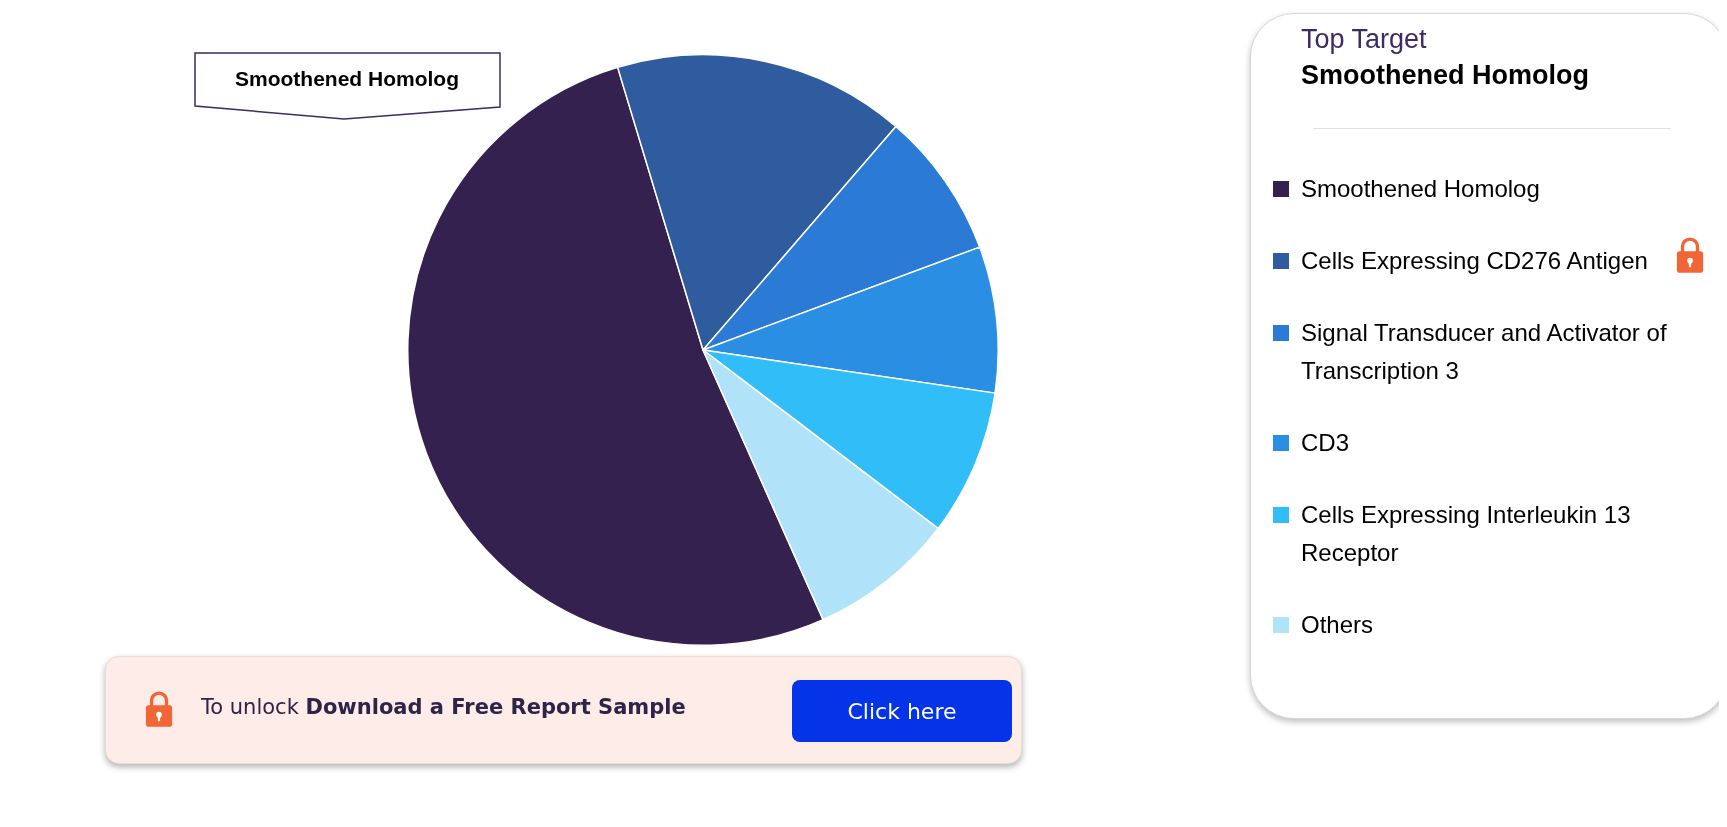 Image resolution: width=1727 pixels, height=827 pixels. I want to click on legend-label: Others, so click(1338, 625).